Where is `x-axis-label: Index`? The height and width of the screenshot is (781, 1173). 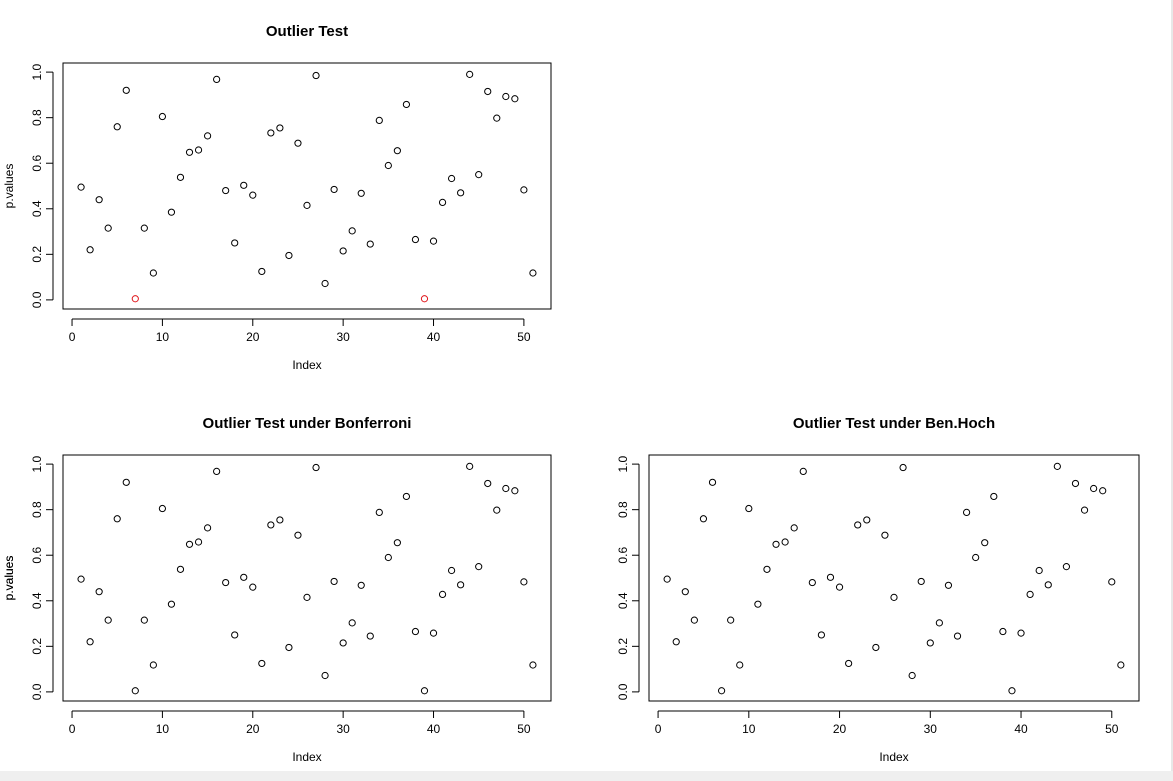 x-axis-label: Index is located at coordinates (893, 757).